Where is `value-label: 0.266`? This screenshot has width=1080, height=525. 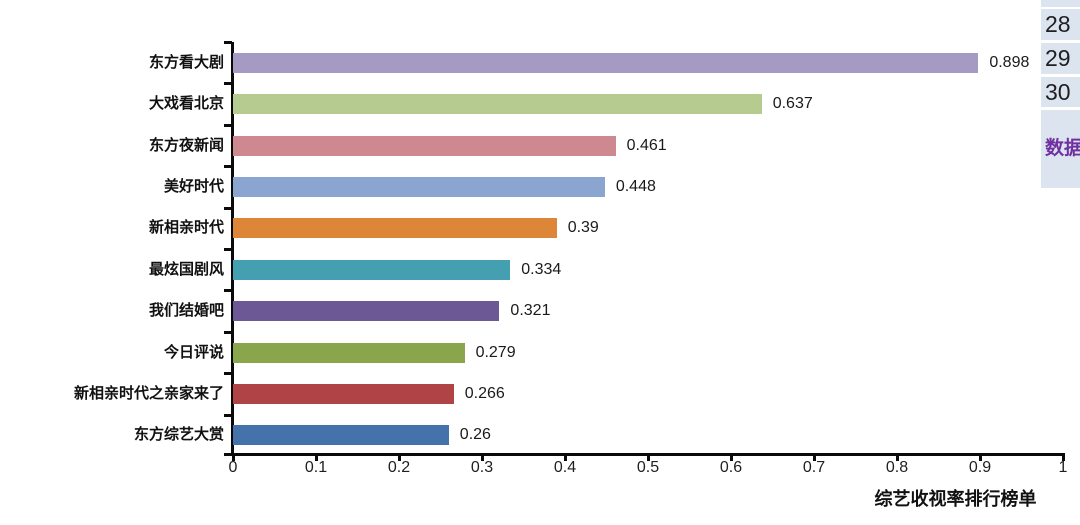 value-label: 0.266 is located at coordinates (484, 393).